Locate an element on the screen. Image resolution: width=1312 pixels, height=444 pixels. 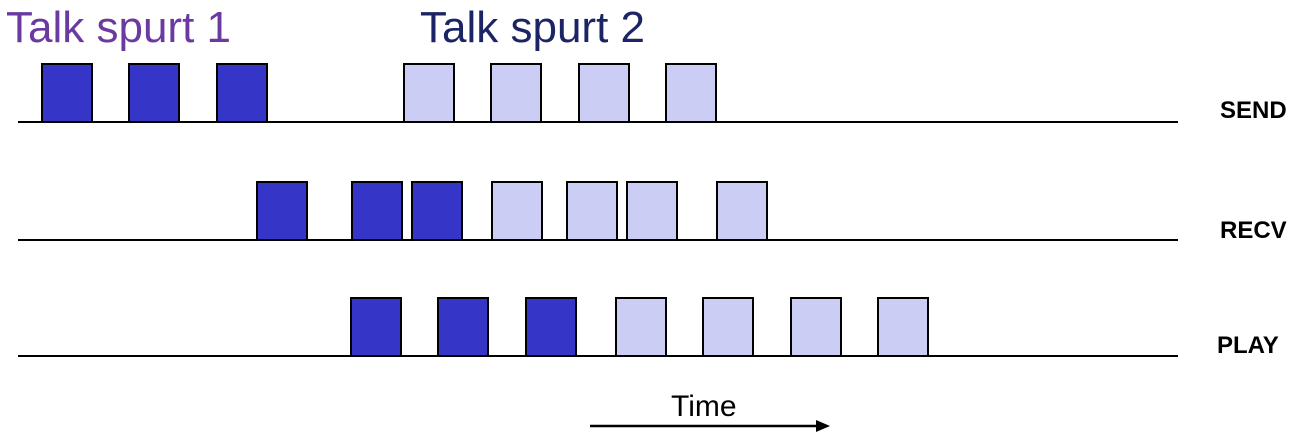
play-baseline is located at coordinates (598, 356).